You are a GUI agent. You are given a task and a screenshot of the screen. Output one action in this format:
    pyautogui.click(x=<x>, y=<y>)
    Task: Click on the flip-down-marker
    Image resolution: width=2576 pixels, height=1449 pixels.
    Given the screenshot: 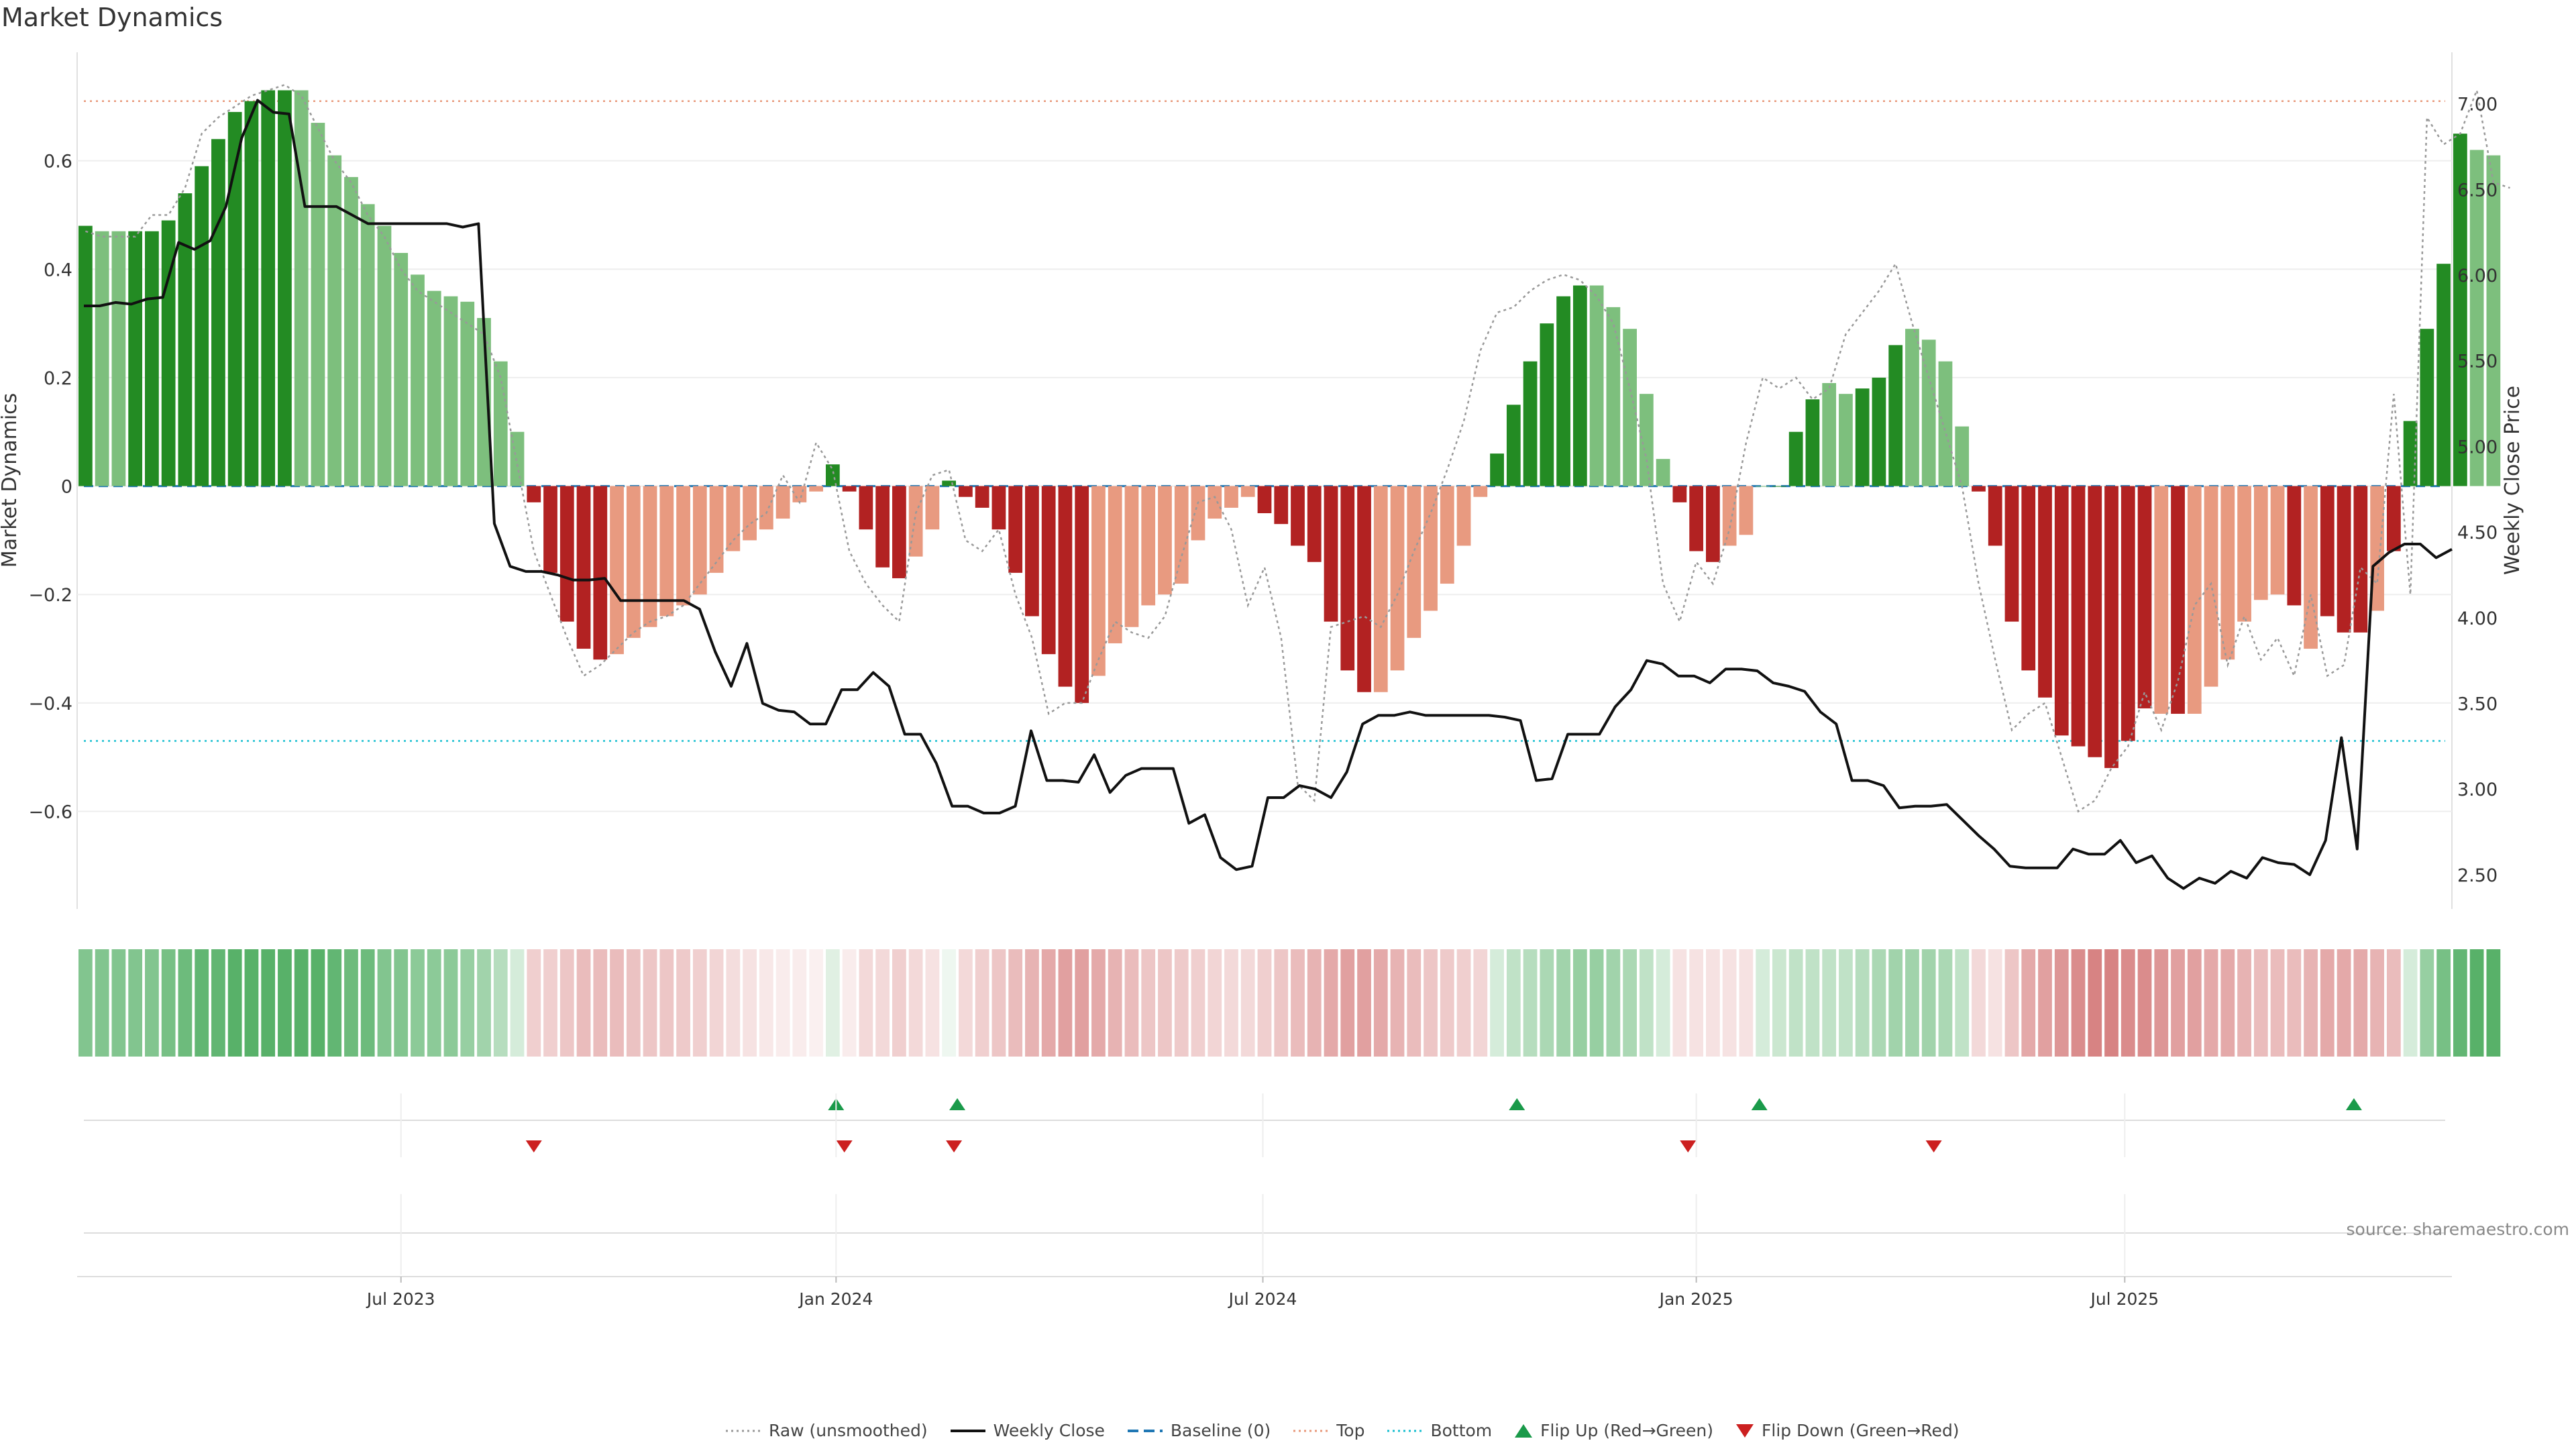 What is the action you would take?
    pyautogui.click(x=533, y=1146)
    